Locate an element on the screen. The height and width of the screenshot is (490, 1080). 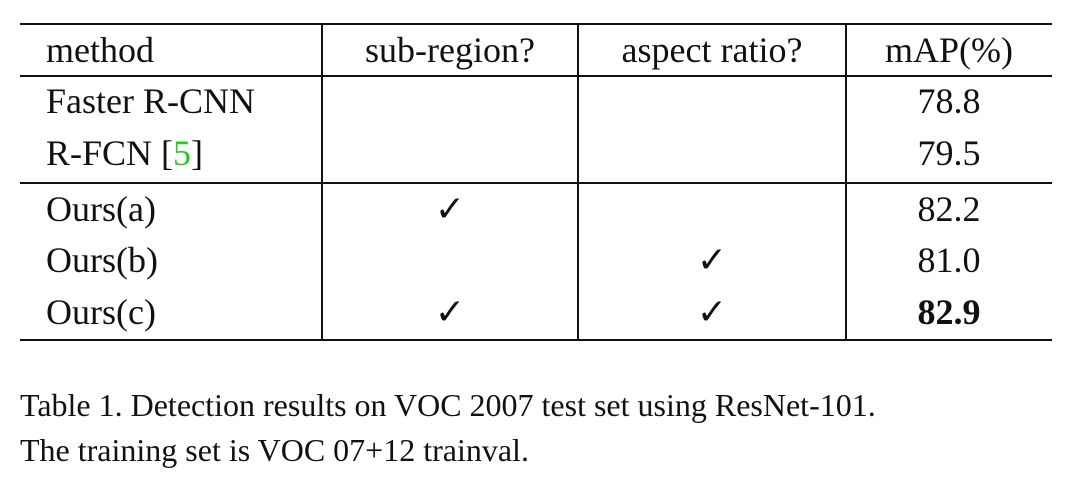
space: [ is located at coordinates (163, 153).